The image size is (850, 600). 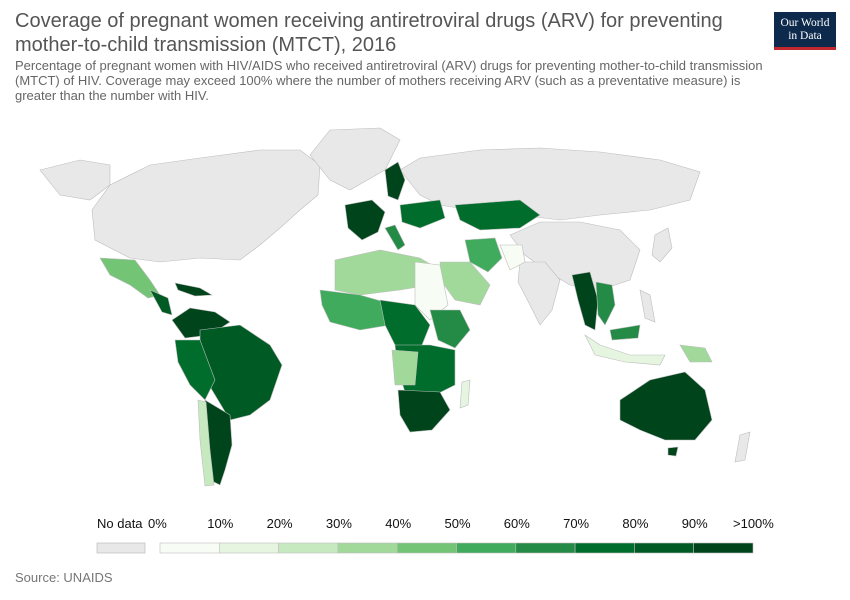 I want to click on region-western-europe, so click(x=365, y=220).